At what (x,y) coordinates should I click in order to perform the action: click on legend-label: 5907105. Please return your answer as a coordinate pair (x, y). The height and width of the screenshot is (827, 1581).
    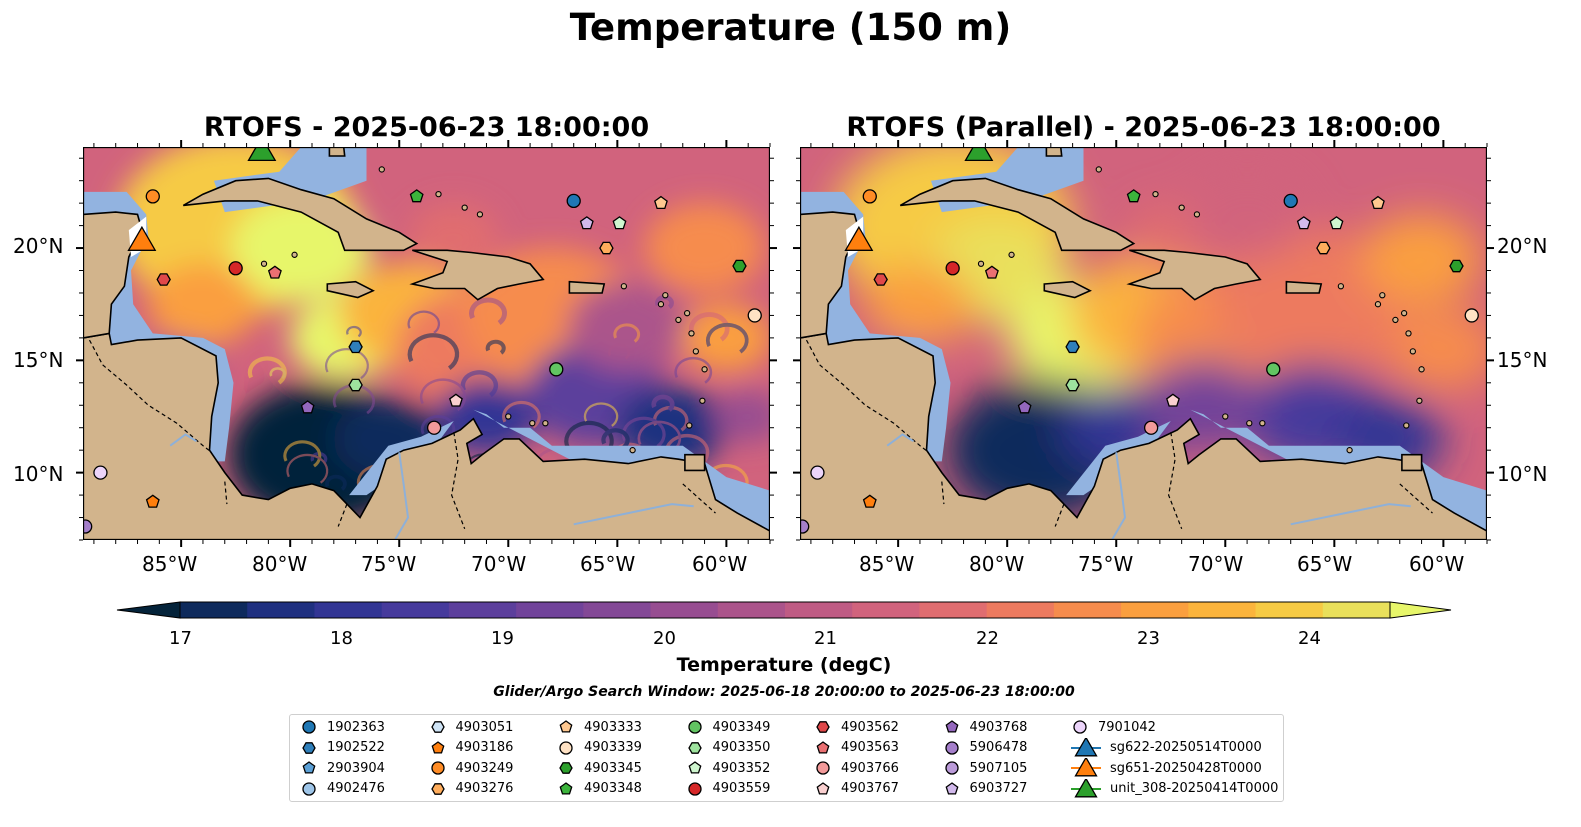
    Looking at the image, I should click on (998, 768).